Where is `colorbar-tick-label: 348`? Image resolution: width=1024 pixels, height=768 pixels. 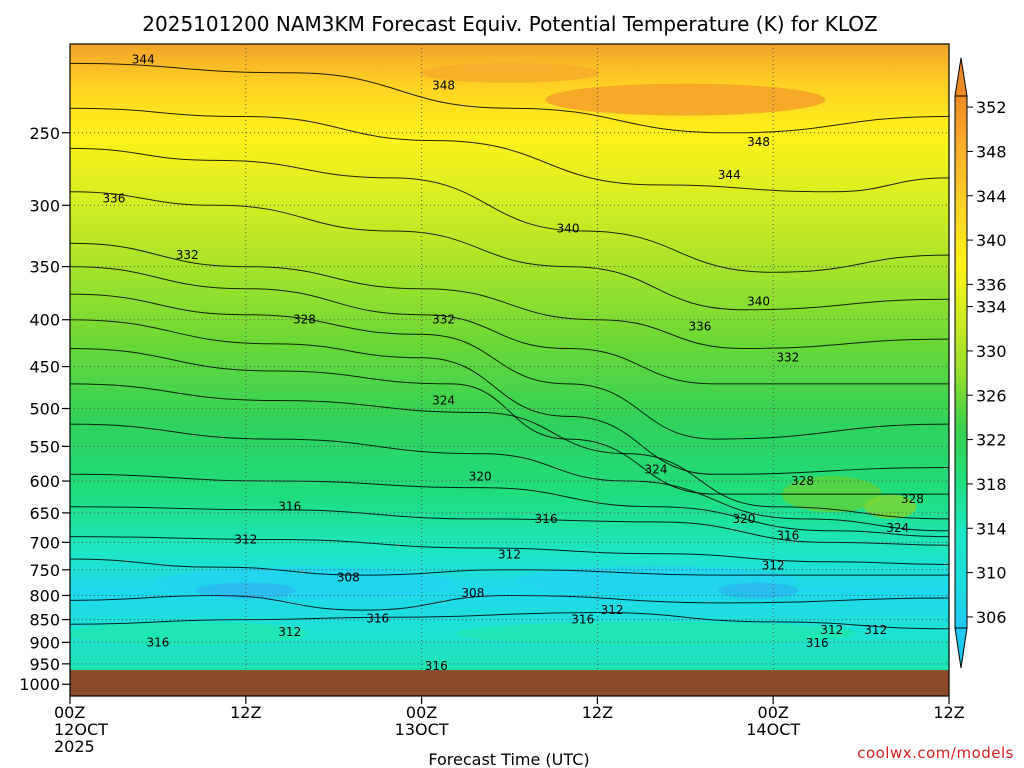 colorbar-tick-label: 348 is located at coordinates (991, 151).